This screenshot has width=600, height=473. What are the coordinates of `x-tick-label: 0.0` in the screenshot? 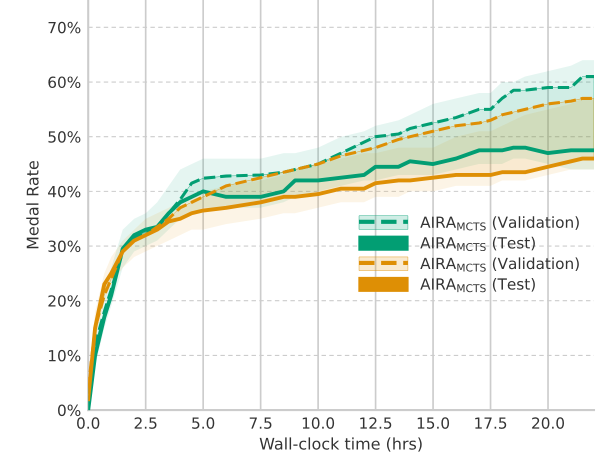 It's located at (88, 423).